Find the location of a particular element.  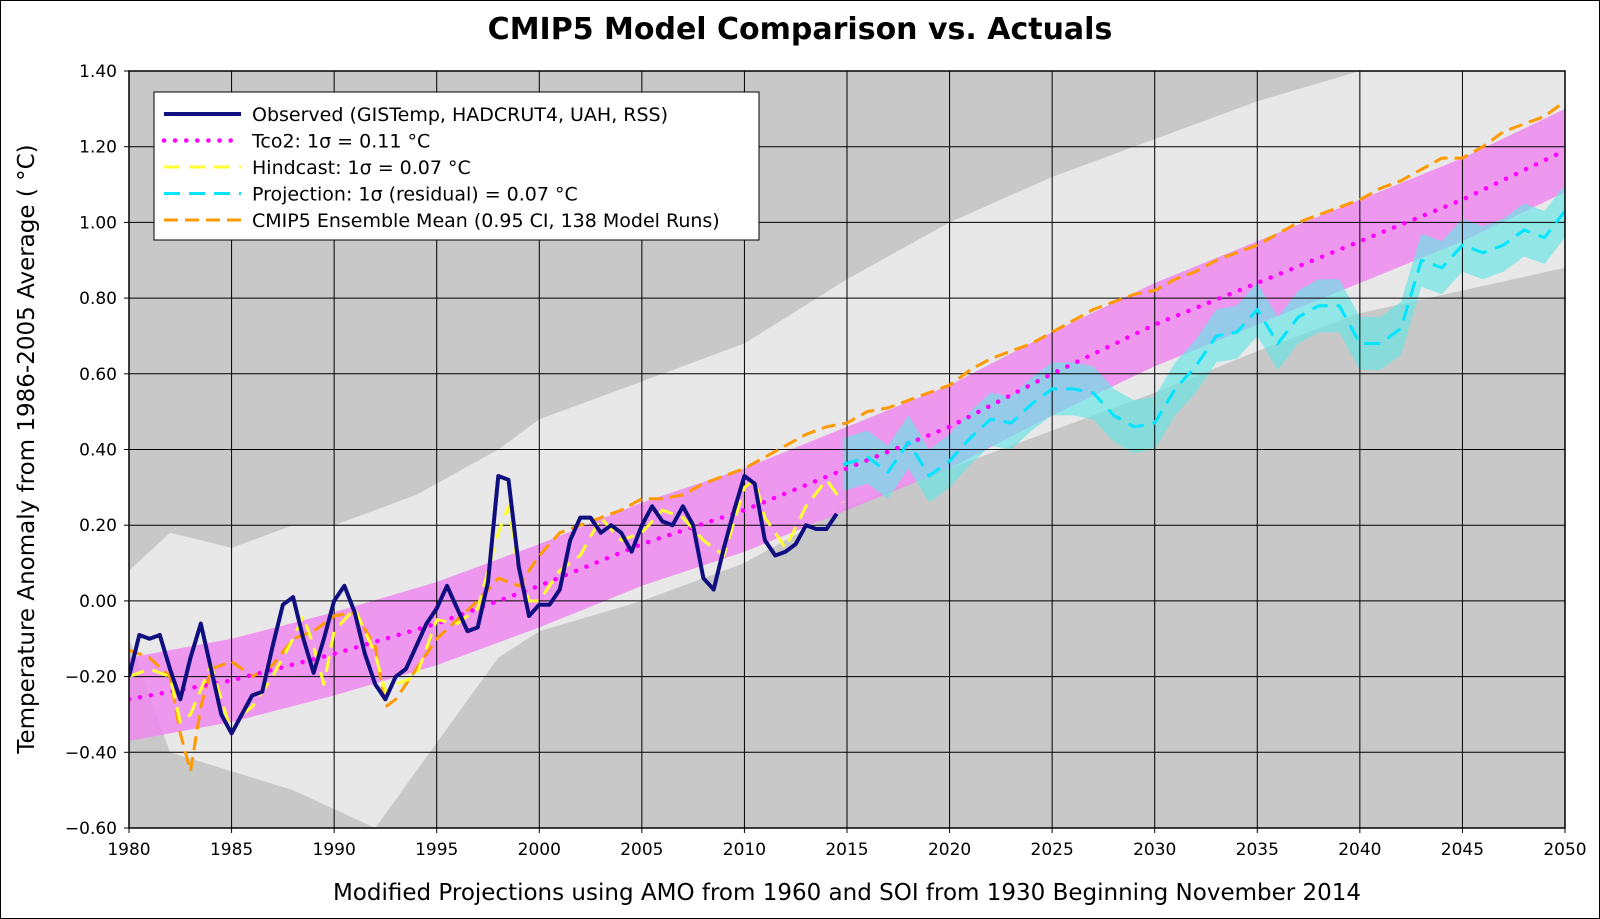

chart-title: CMIP5 Model Comparison vs. Actuals is located at coordinates (800, 29).